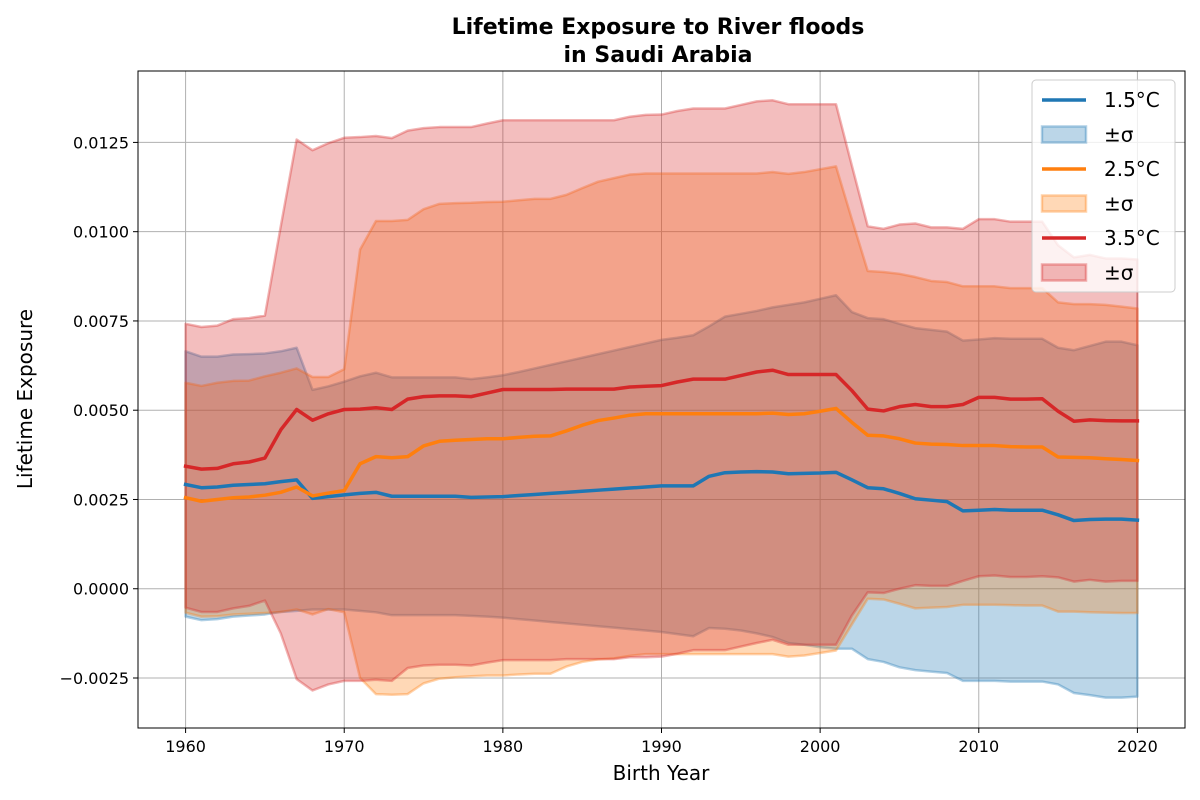 The height and width of the screenshot is (800, 1200). I want to click on y-tick-label: 0.0000, so click(101, 589).